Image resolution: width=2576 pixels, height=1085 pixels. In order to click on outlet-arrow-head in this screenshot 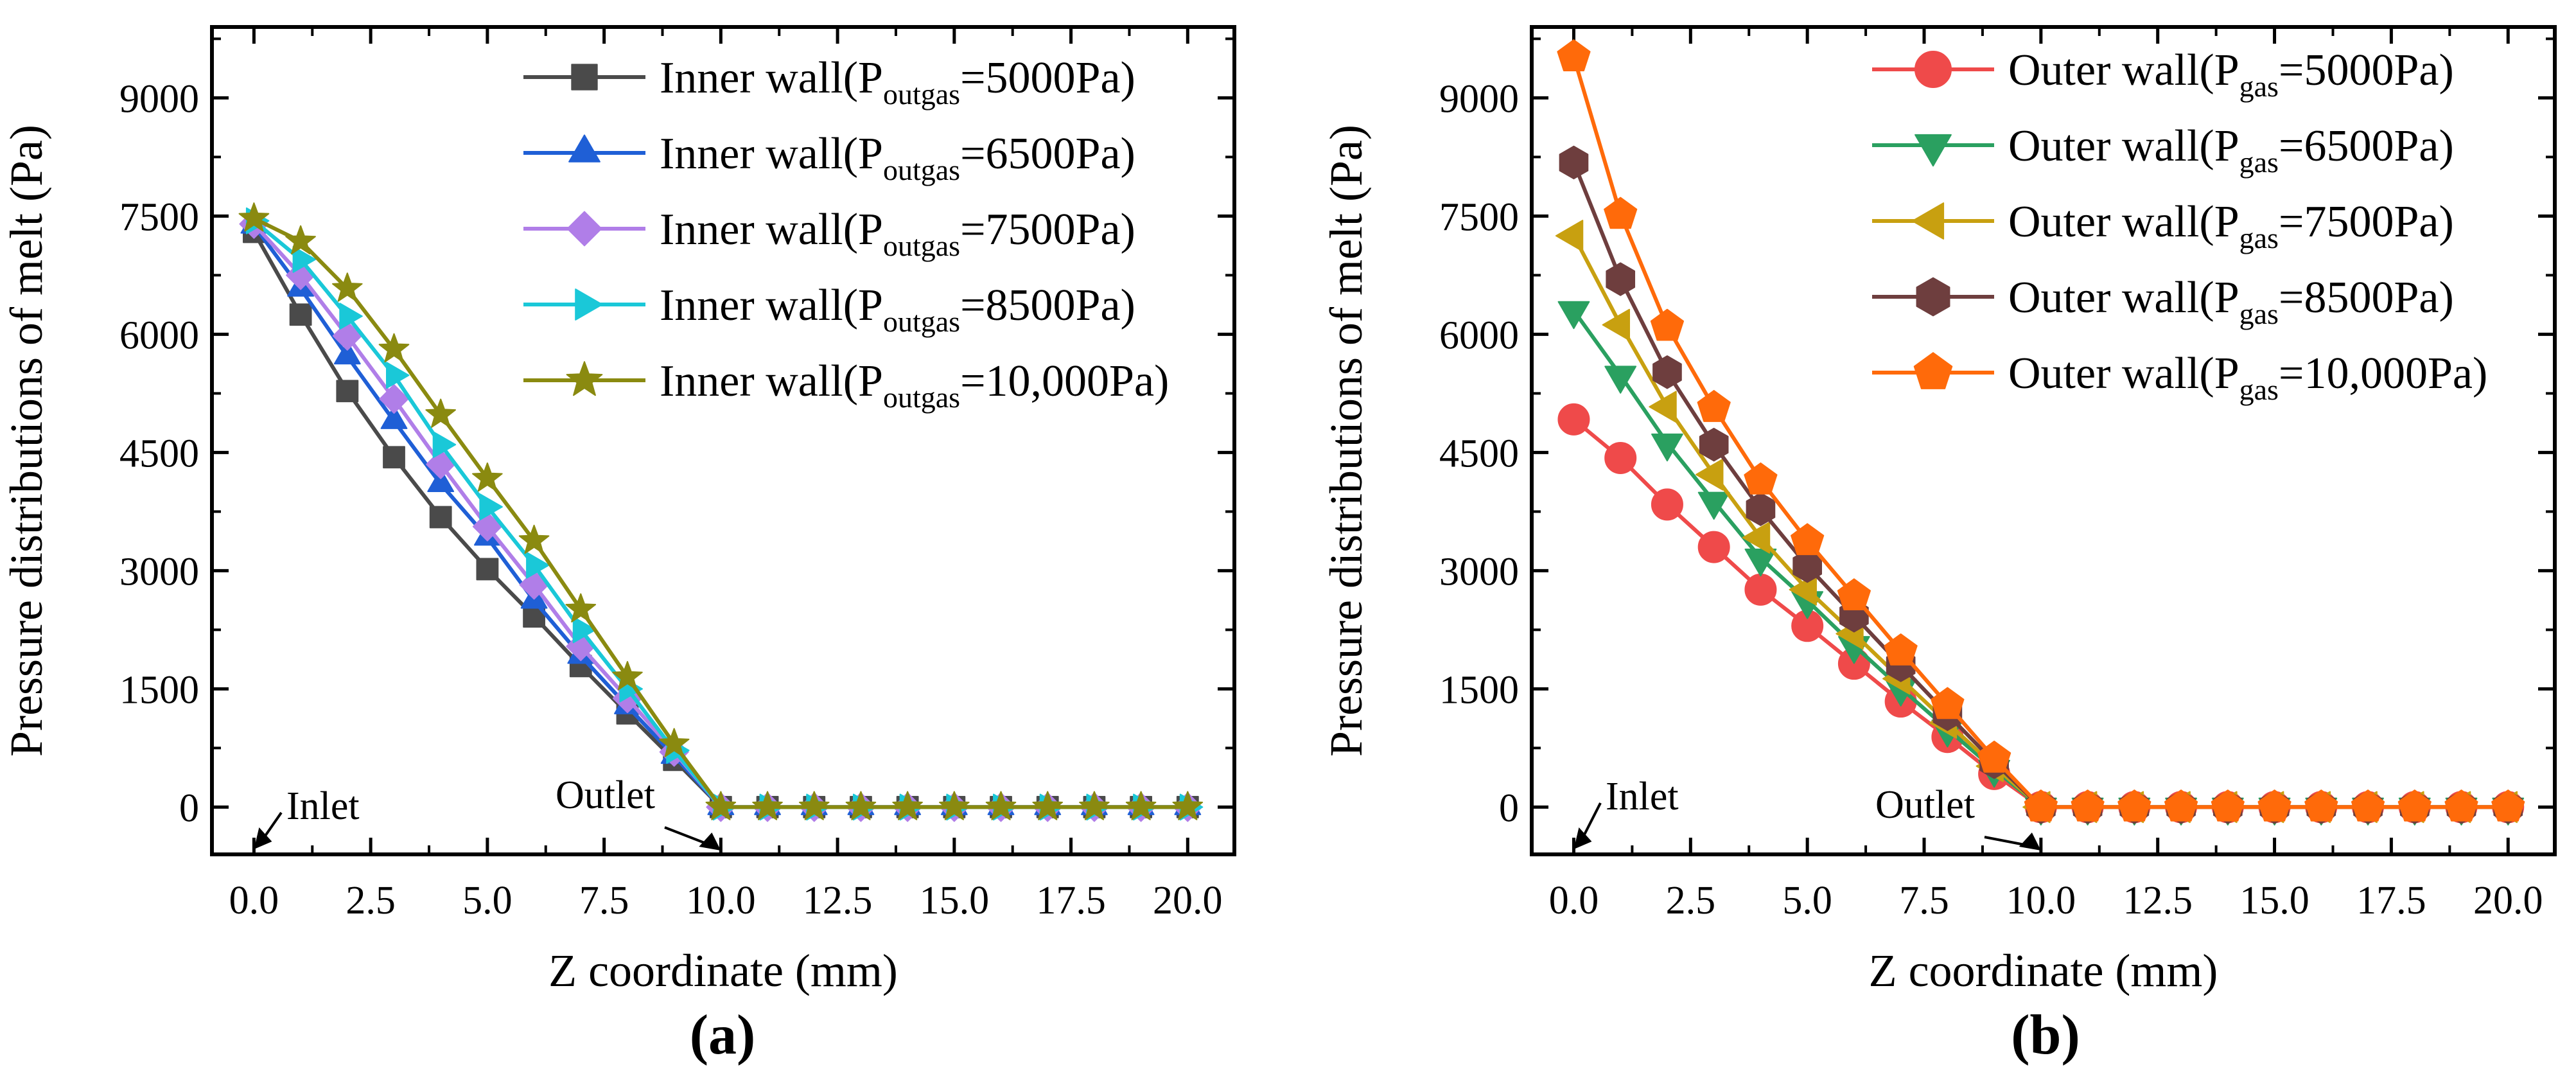, I will do `click(2030, 842)`.